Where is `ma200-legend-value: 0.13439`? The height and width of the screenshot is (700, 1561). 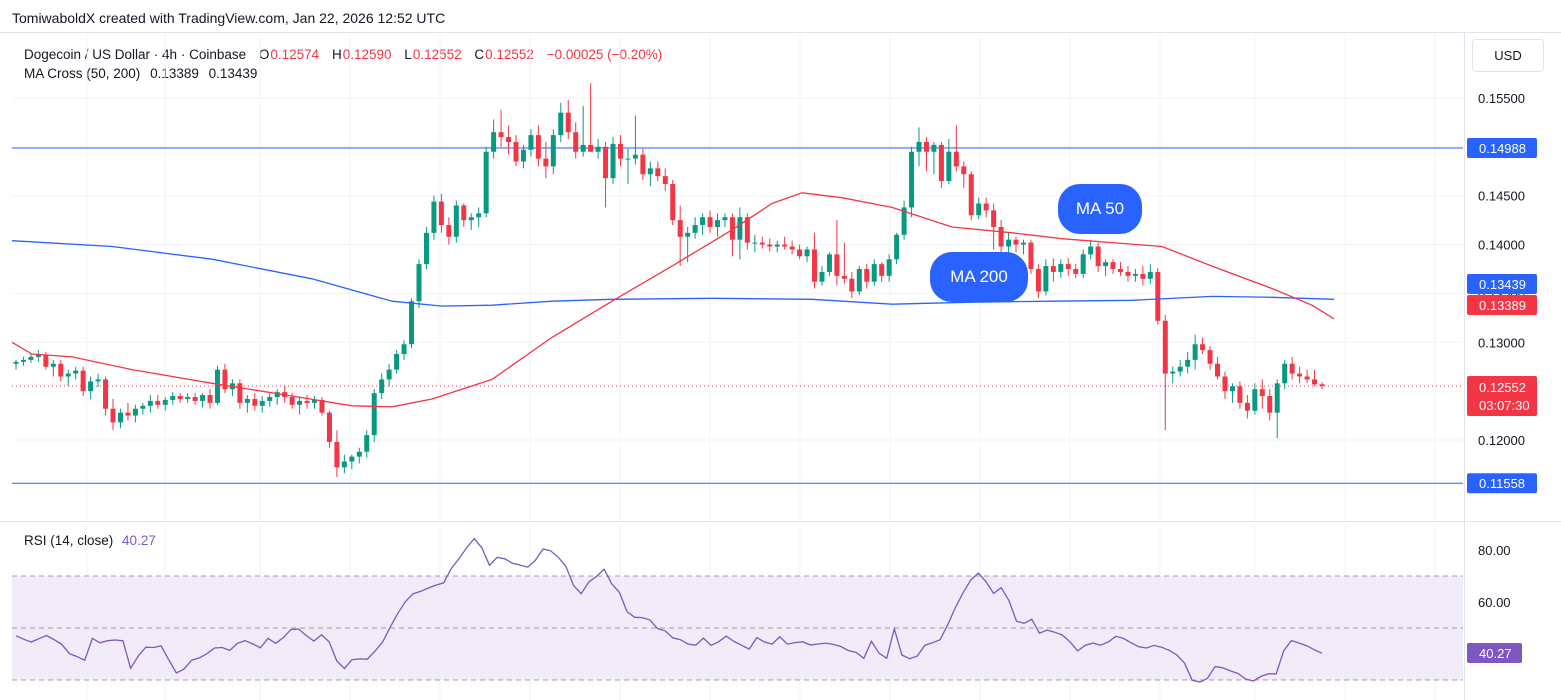
ma200-legend-value: 0.13439 is located at coordinates (233, 73).